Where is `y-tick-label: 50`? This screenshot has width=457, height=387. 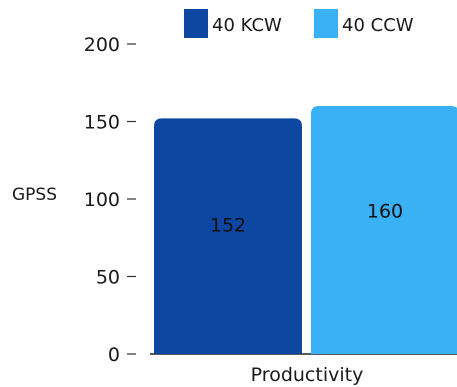
y-tick-label: 50 is located at coordinates (108, 278).